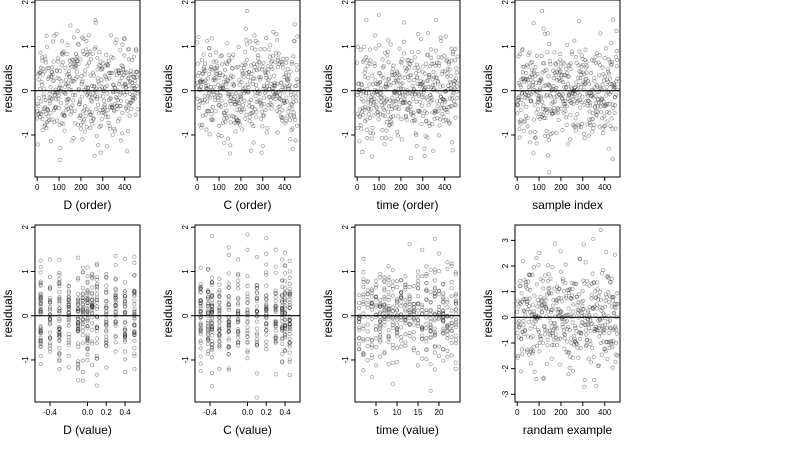  I want to click on x-tick-label: 300, so click(583, 412).